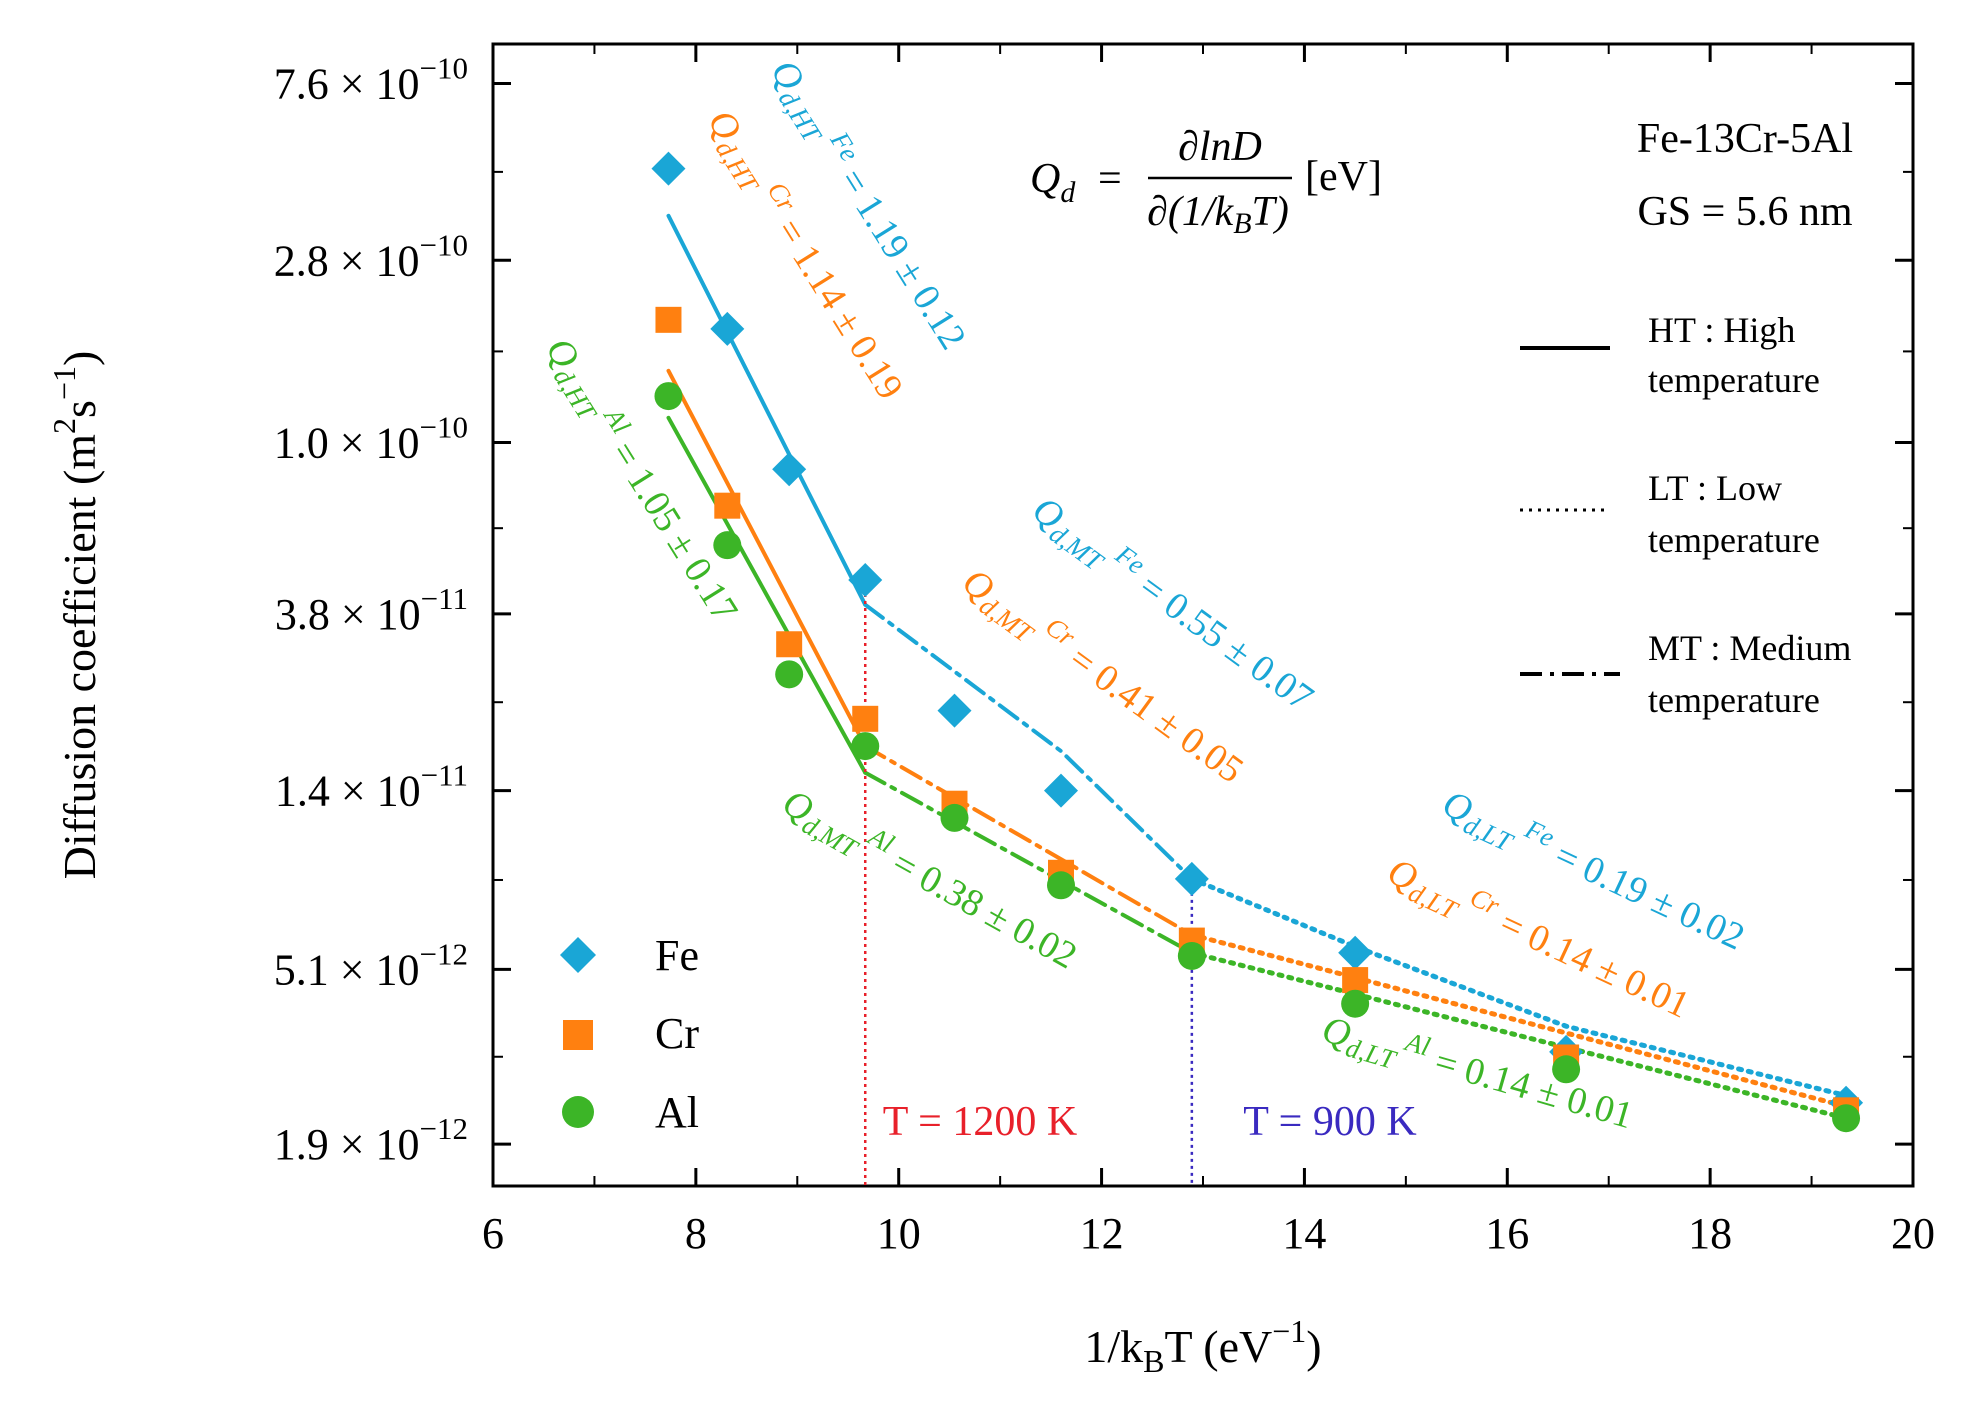  I want to click on formula-lhs: Q, so click(1045, 179).